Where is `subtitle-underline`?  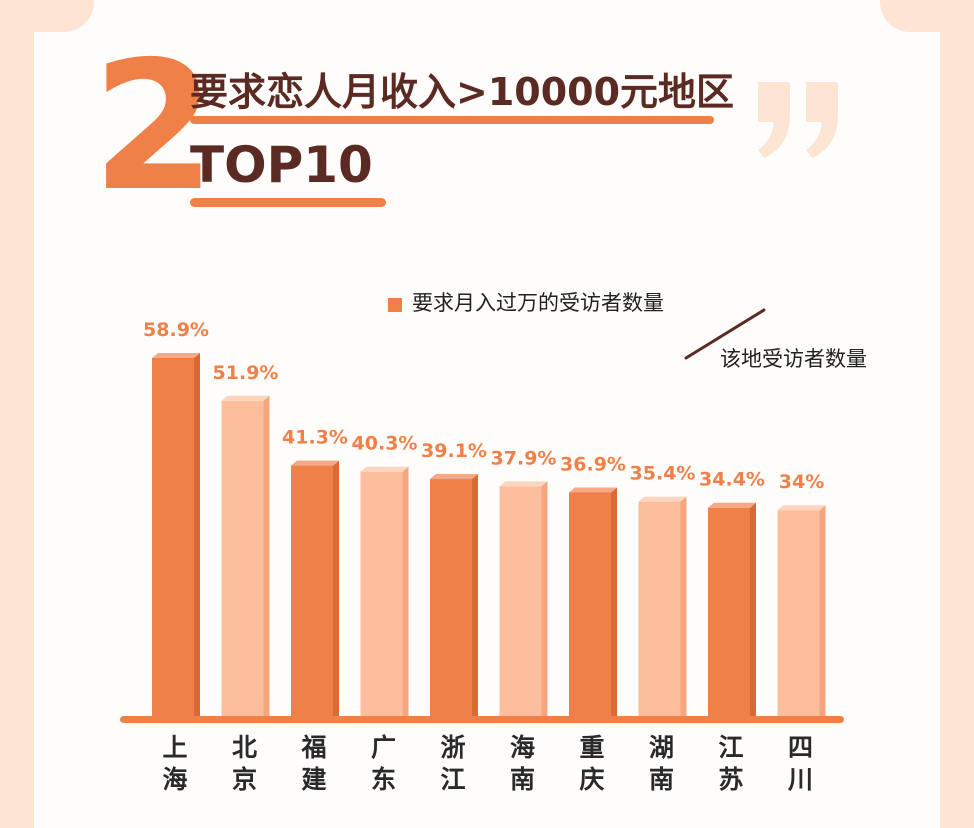 subtitle-underline is located at coordinates (288, 202).